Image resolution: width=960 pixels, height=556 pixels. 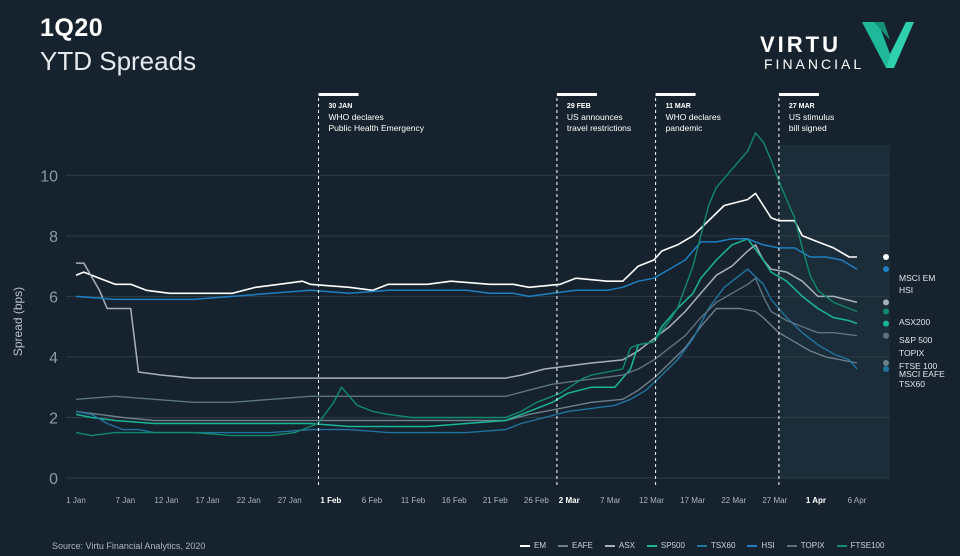 I want to click on y-tick-label: 4, so click(x=53, y=358).